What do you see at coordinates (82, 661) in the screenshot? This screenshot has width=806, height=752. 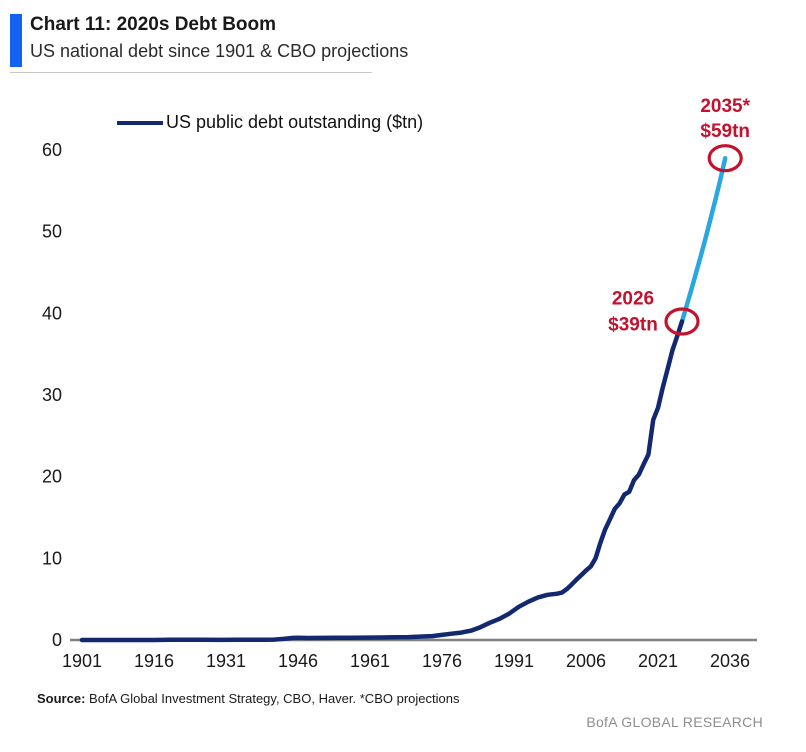 I see `x-tick-label: 1901` at bounding box center [82, 661].